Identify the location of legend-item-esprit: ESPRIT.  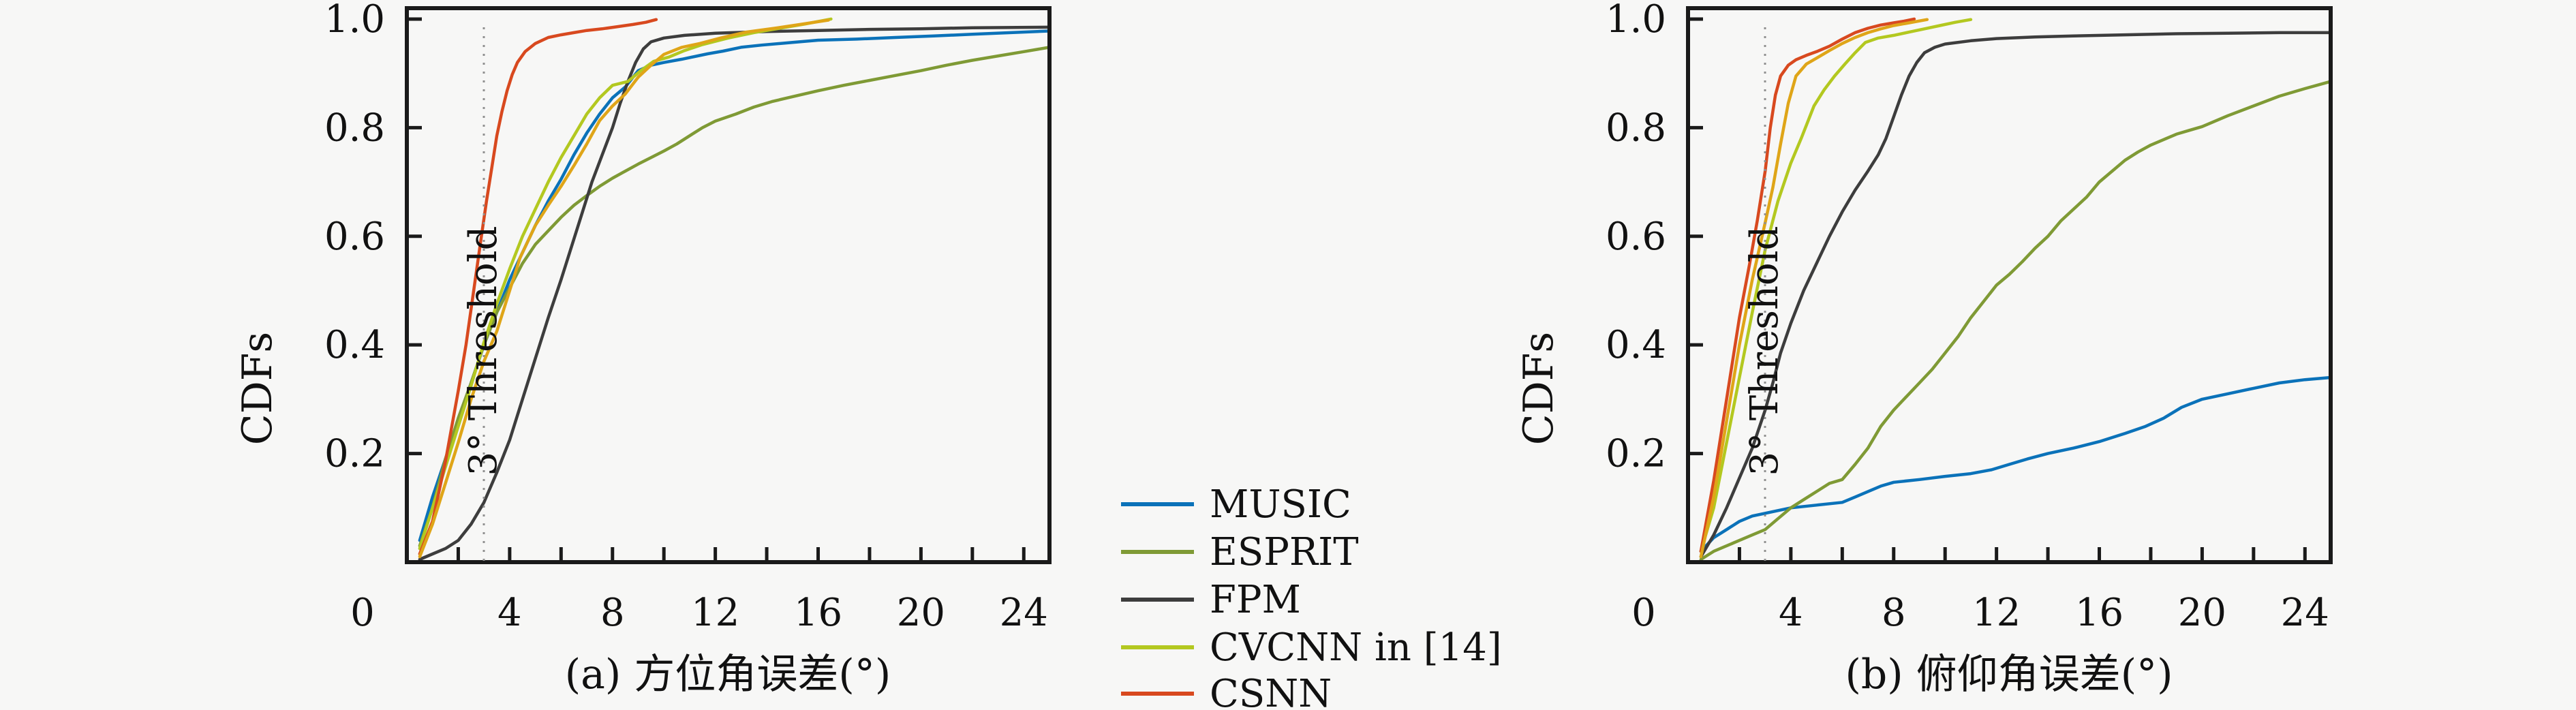
(1240, 552).